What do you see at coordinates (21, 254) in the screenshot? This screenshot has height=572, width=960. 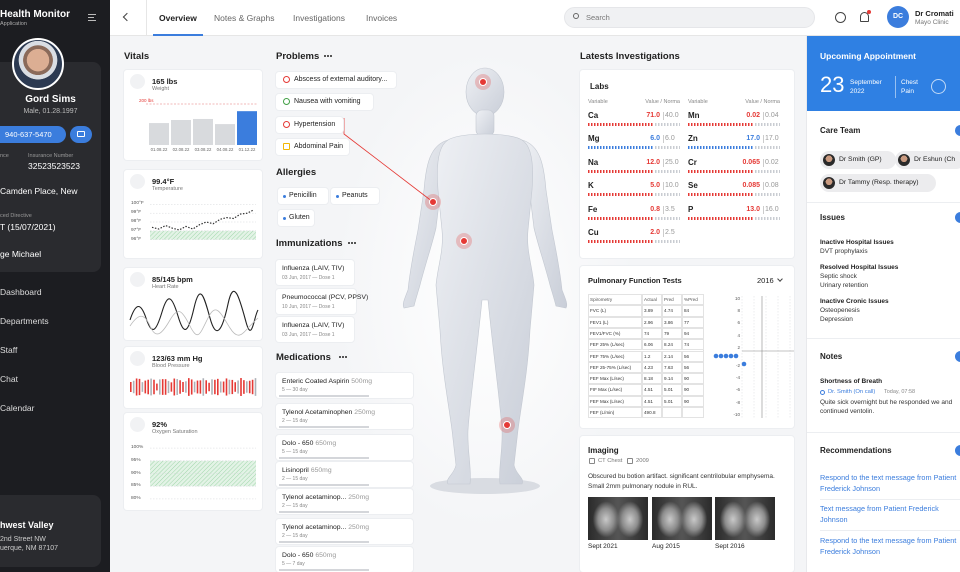 I see `contact: ge Michael` at bounding box center [21, 254].